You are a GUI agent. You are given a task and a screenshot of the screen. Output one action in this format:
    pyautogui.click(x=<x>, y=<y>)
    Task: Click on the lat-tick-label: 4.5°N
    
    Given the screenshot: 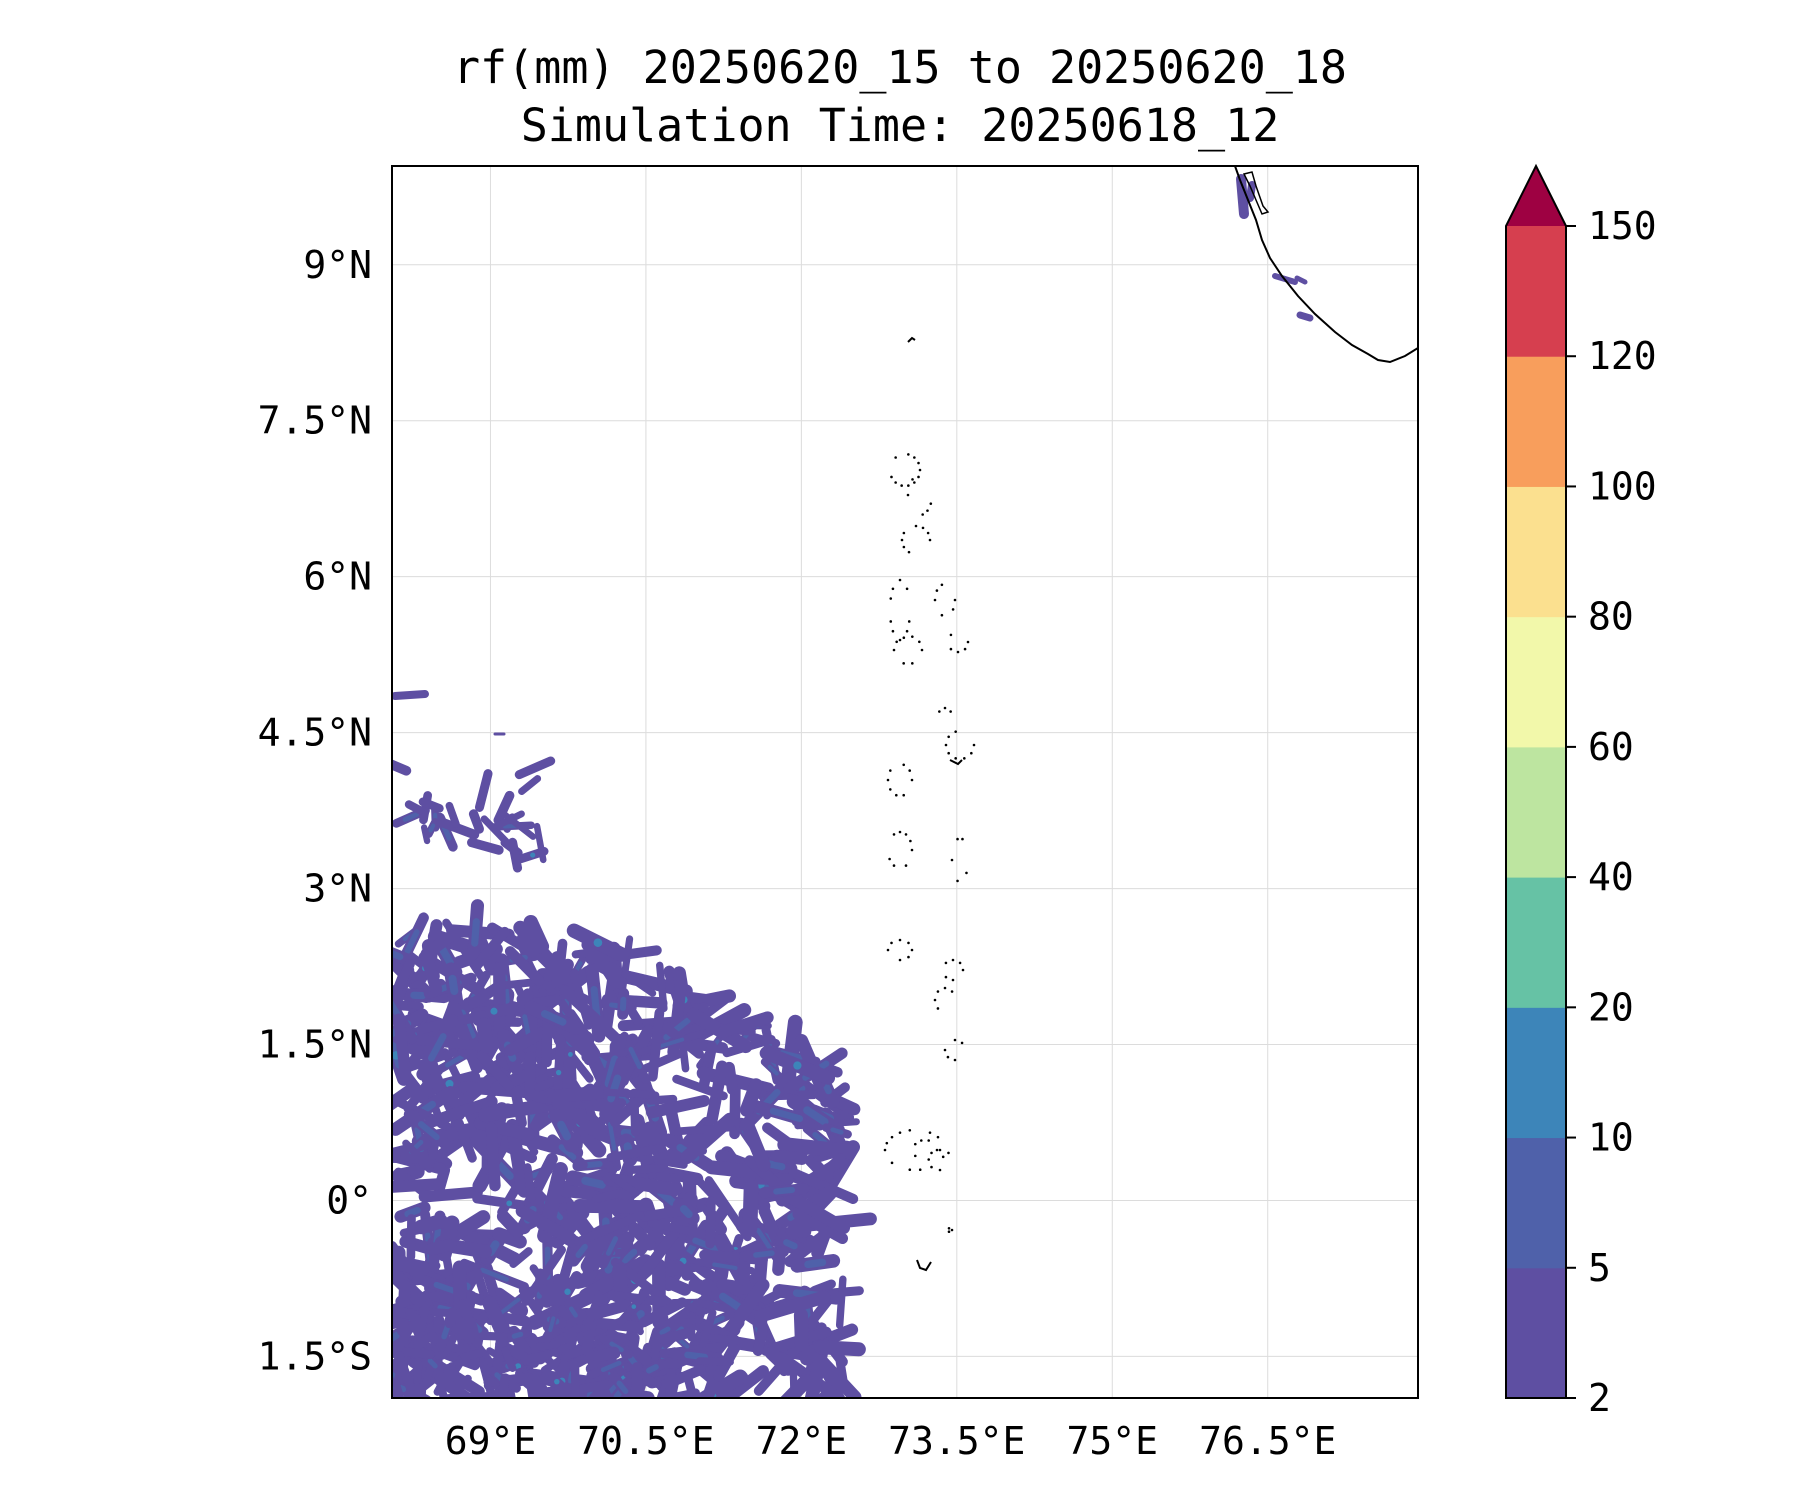 What is the action you would take?
    pyautogui.click(x=315, y=733)
    